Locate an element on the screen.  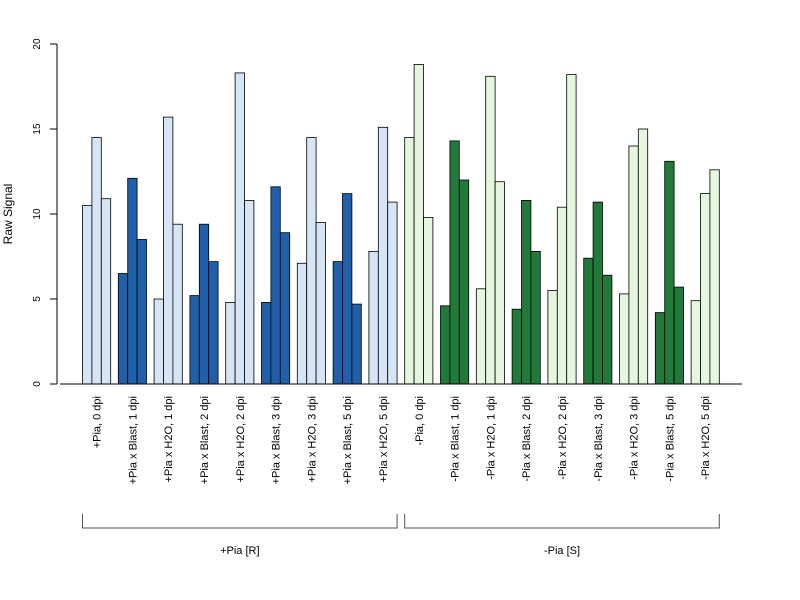
x-tick-label: +Pia x H2O, 3 dpi is located at coordinates (312, 439).